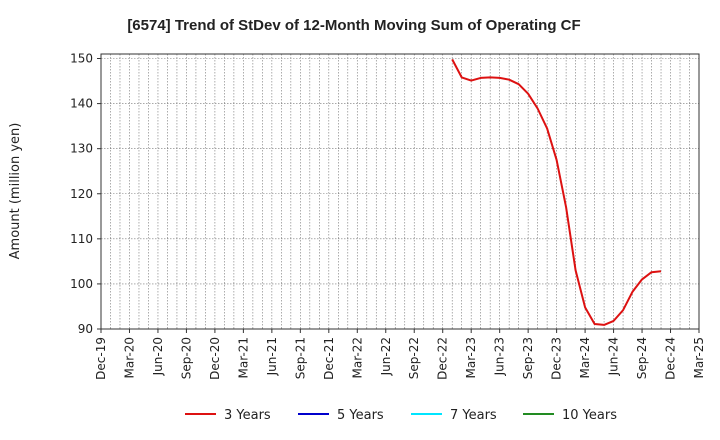  What do you see at coordinates (15, 191) in the screenshot?
I see `y-axis-label: Amount (million yen)` at bounding box center [15, 191].